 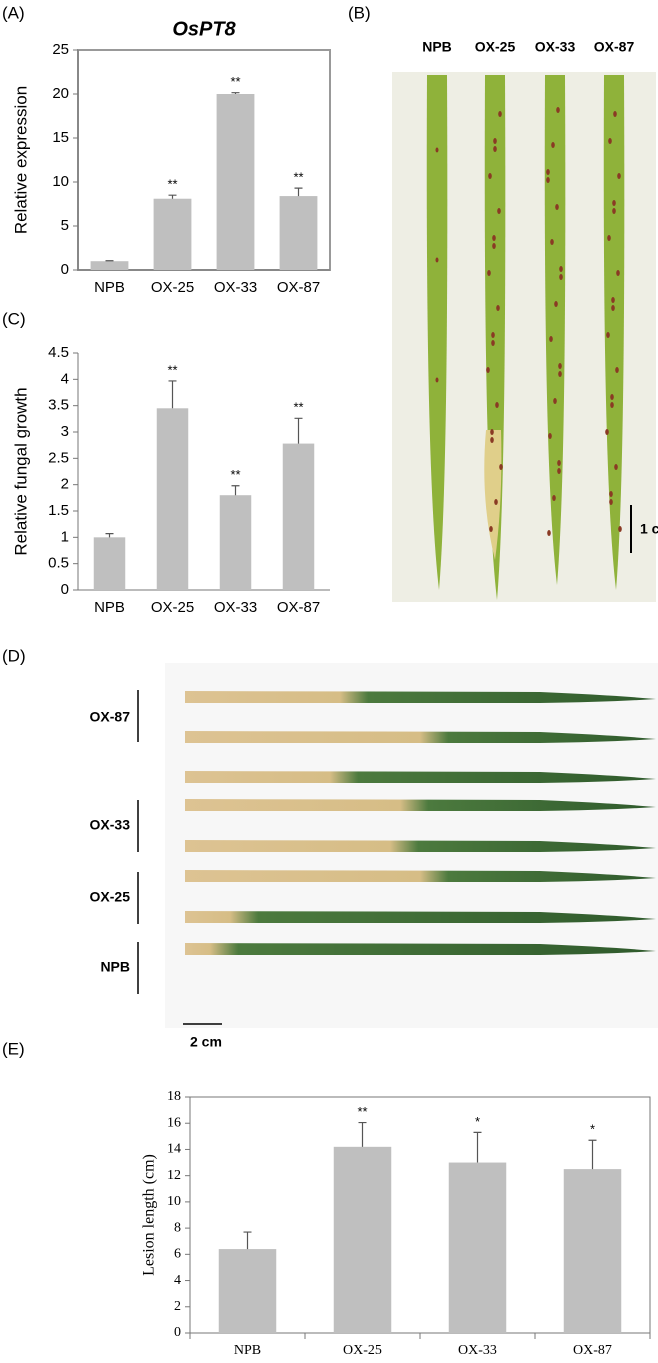 I want to click on panel-label: (B), so click(x=359, y=12).